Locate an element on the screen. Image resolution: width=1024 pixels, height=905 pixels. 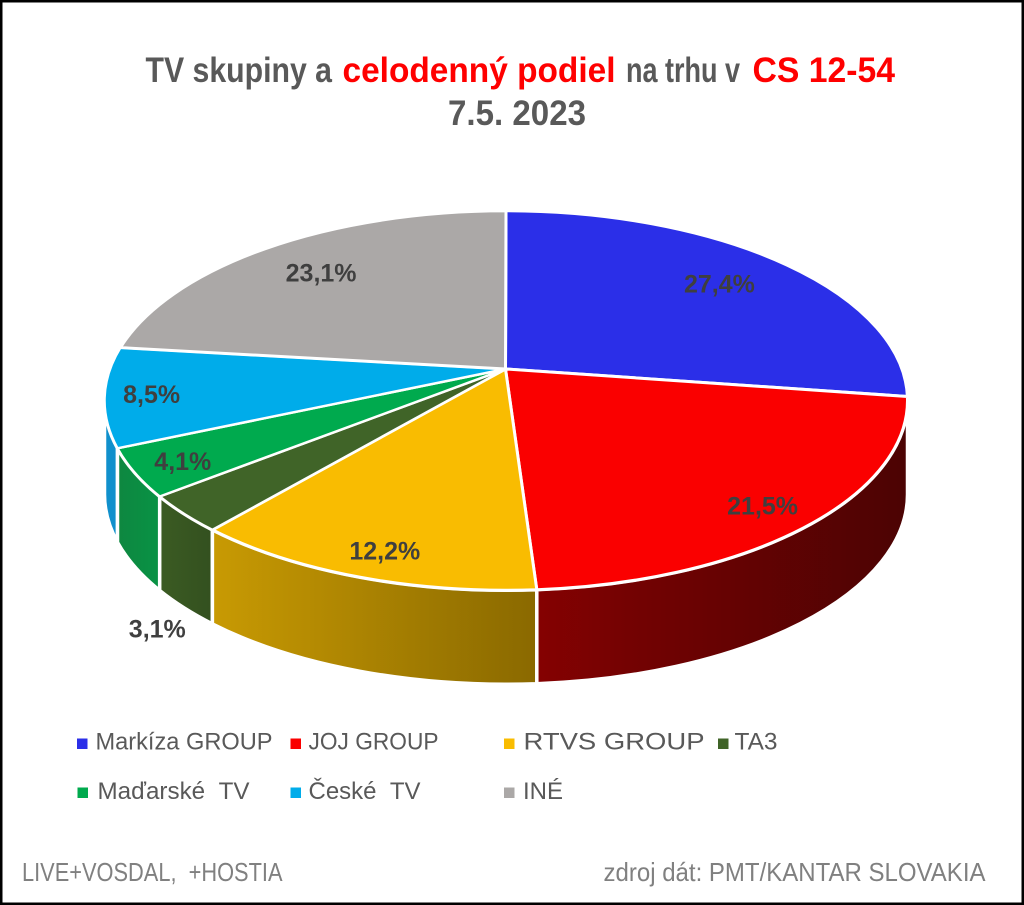
svg-text: CS 12-54 is located at coordinates (824, 70).